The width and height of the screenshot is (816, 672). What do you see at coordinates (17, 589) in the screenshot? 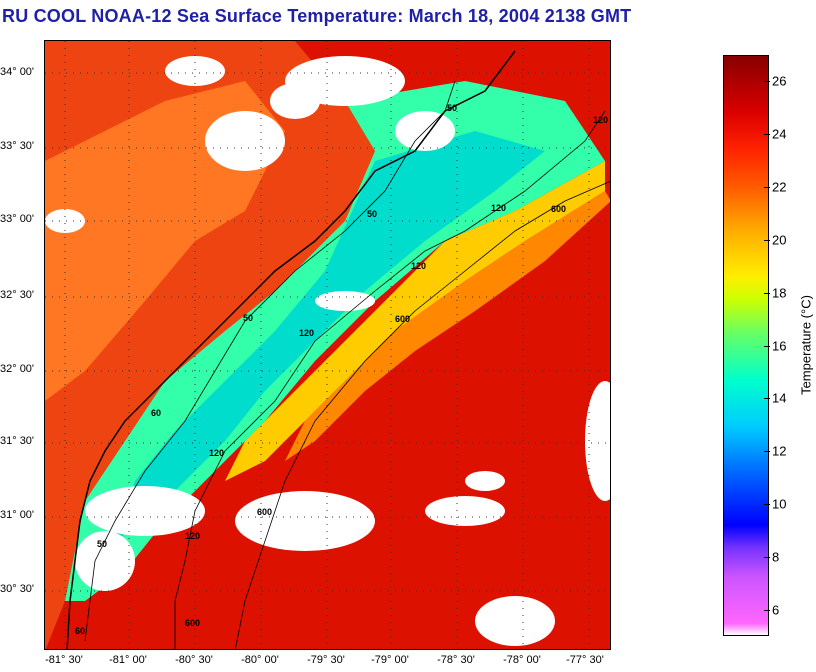
I see `lat-label: 30° 30'` at bounding box center [17, 589].